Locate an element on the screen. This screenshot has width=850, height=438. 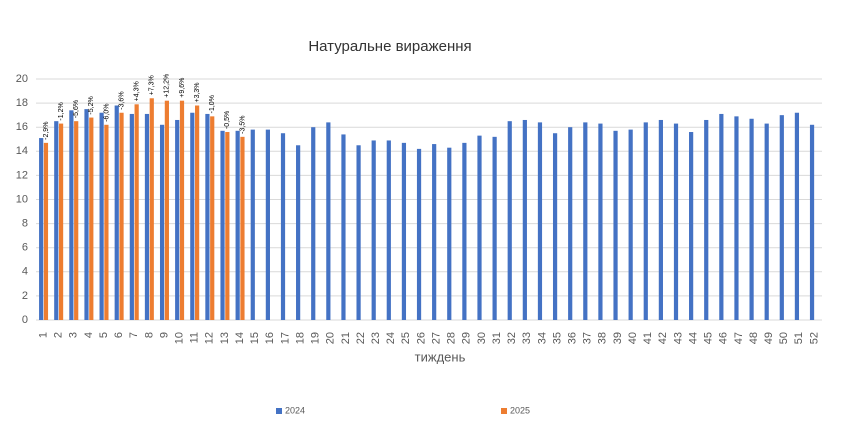
x-tick-label: 32 is located at coordinates (512, 338).